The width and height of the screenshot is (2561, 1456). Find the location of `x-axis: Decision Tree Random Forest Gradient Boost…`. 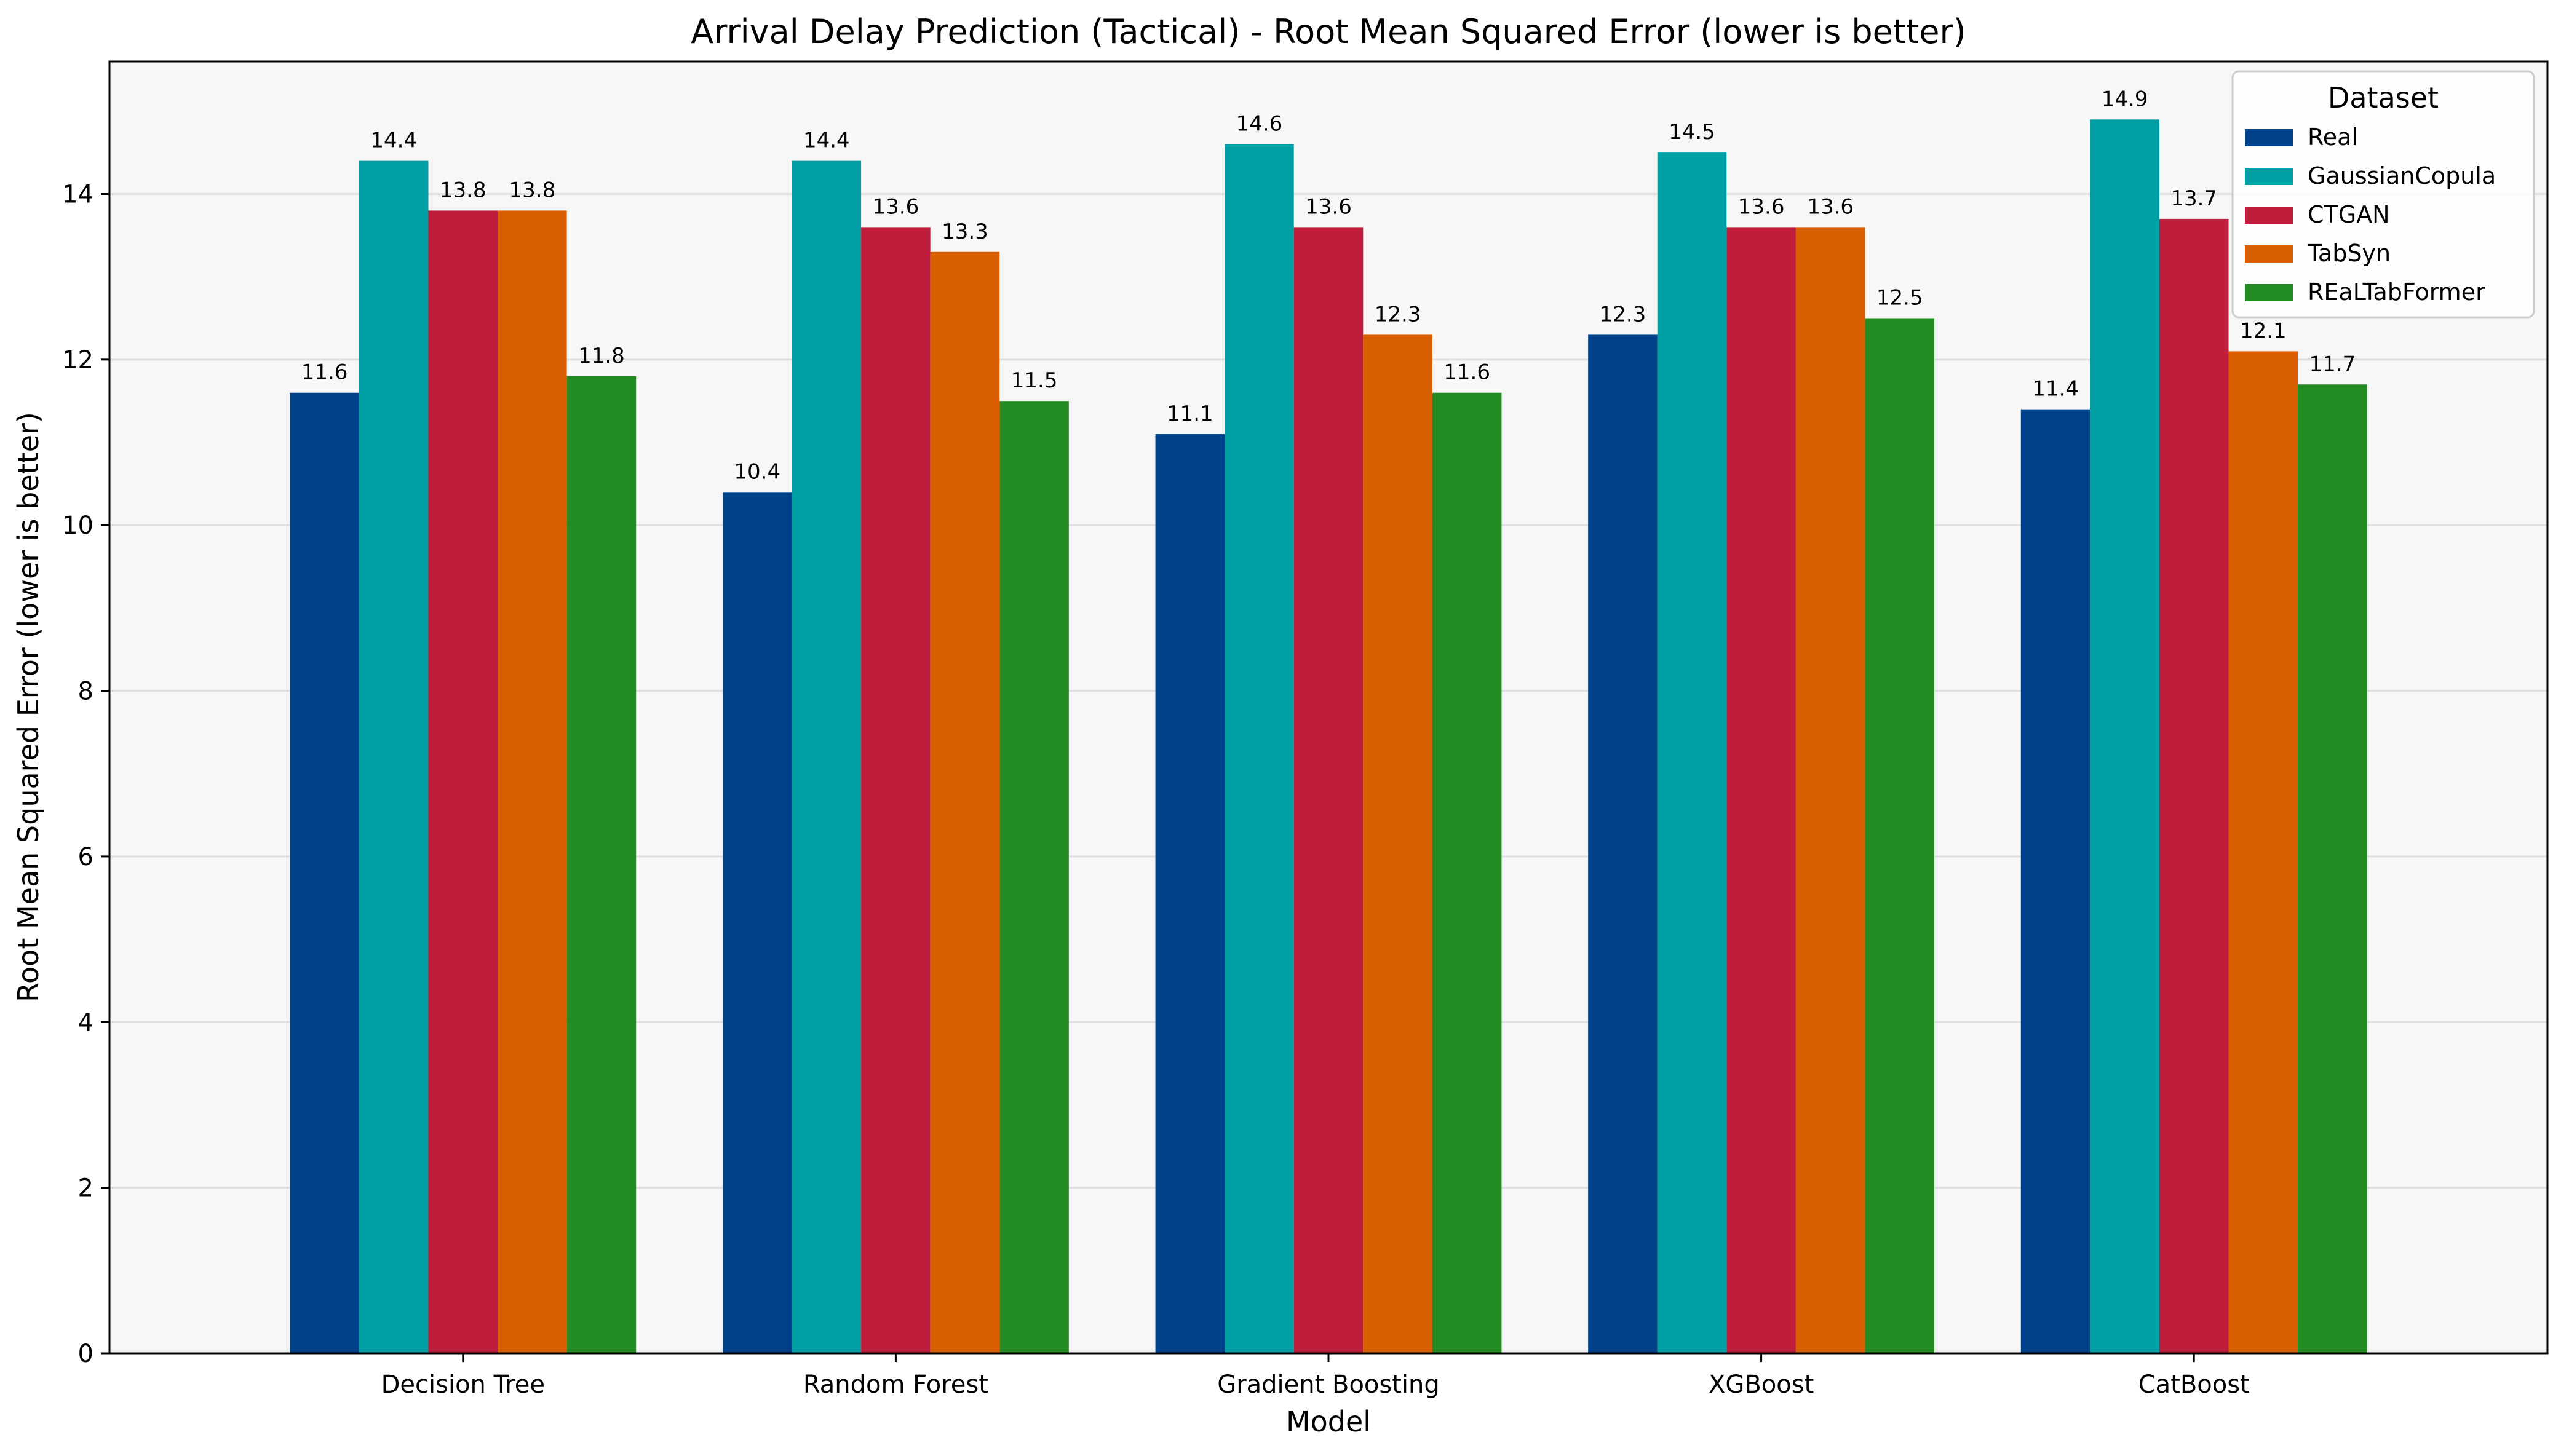

x-axis: Decision Tree Random Forest Gradient Boost… is located at coordinates (1316, 1376).